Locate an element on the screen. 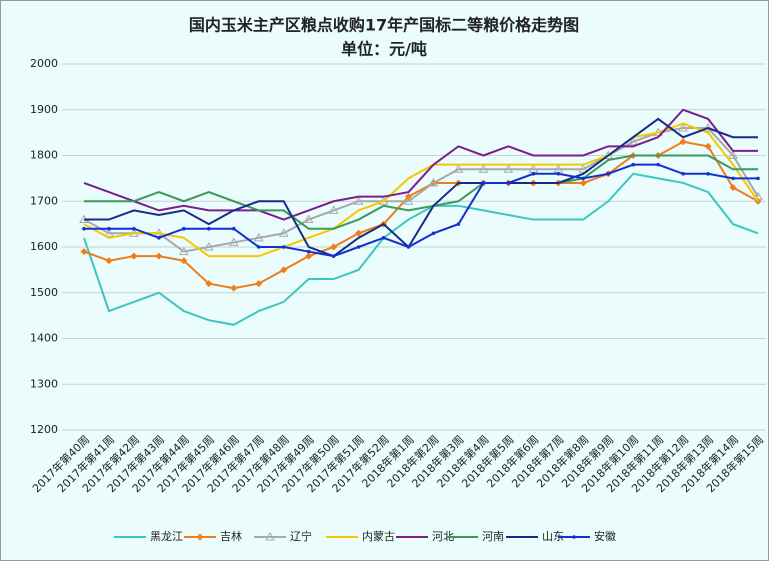 The width and height of the screenshot is (769, 561). legend-label: 黑龙江 is located at coordinates (166, 536).